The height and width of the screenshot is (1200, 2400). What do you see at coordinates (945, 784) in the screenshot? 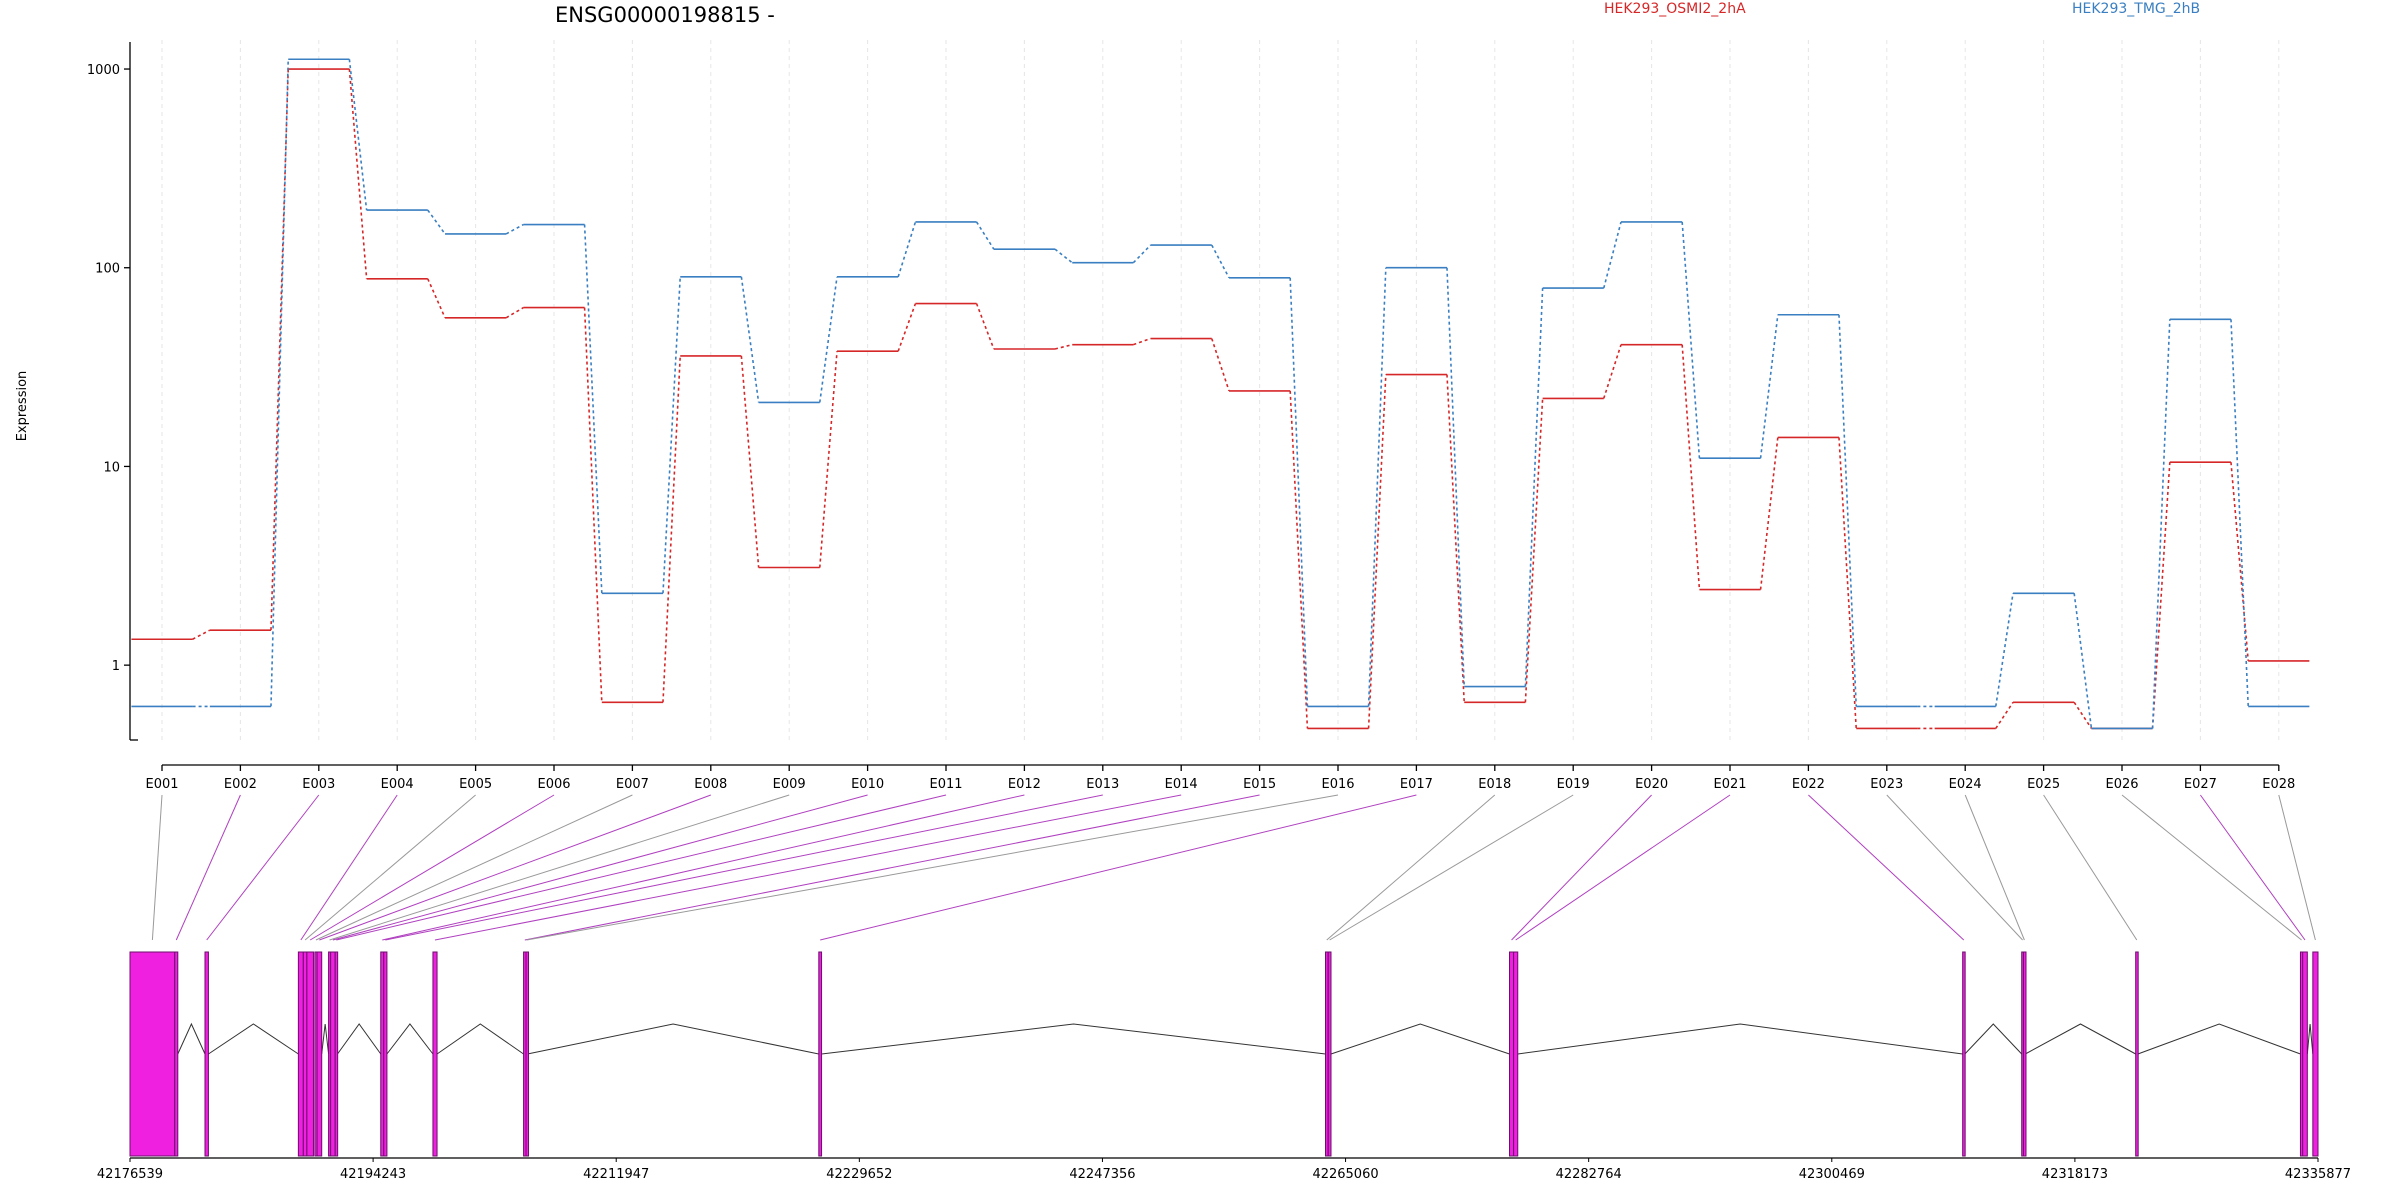
I see `x-tick-label: E011` at bounding box center [945, 784].